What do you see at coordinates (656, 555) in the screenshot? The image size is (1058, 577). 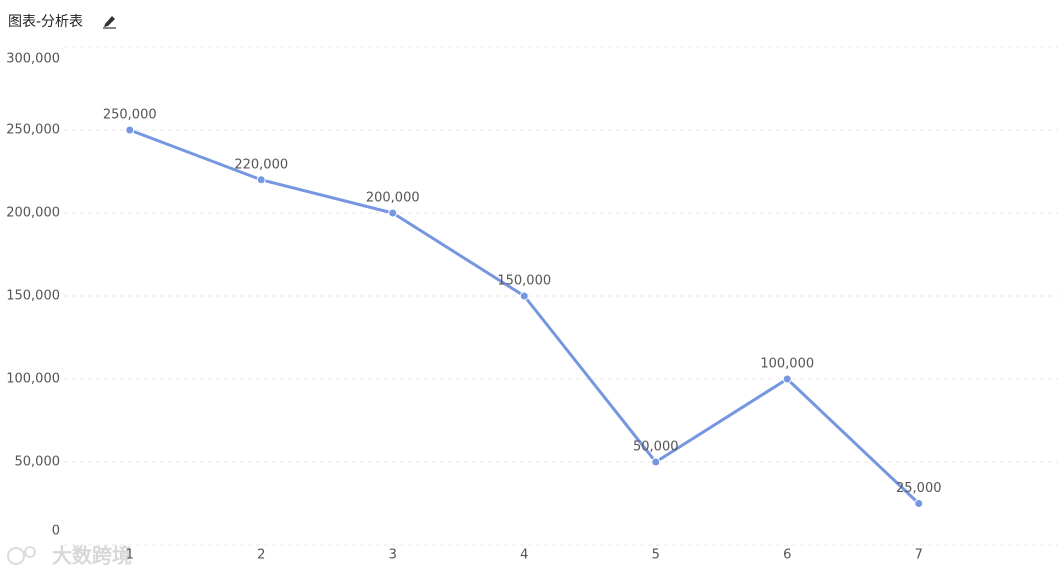 I see `x-tick-label: 5` at bounding box center [656, 555].